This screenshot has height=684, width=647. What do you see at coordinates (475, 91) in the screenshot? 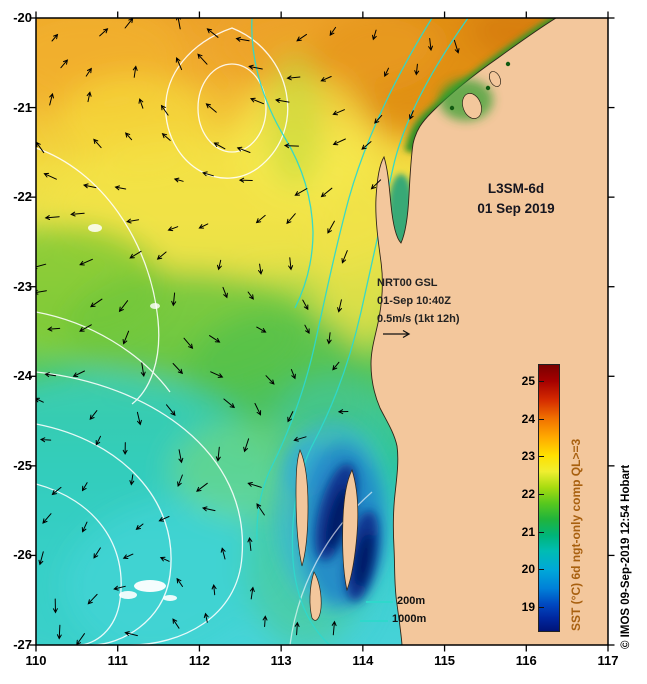
I see `offshore-island-pocket` at bounding box center [475, 91].